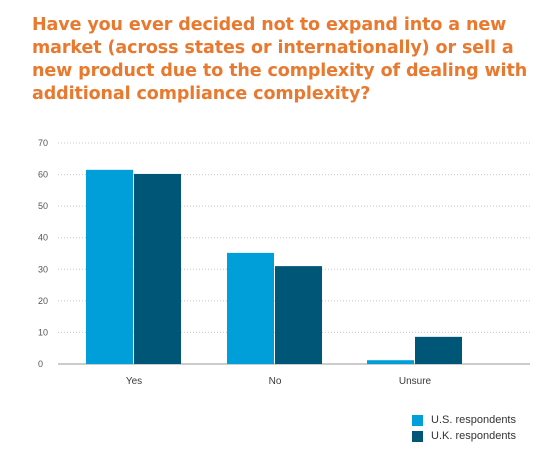 The width and height of the screenshot is (555, 455). I want to click on bar-unsure-us, so click(390, 362).